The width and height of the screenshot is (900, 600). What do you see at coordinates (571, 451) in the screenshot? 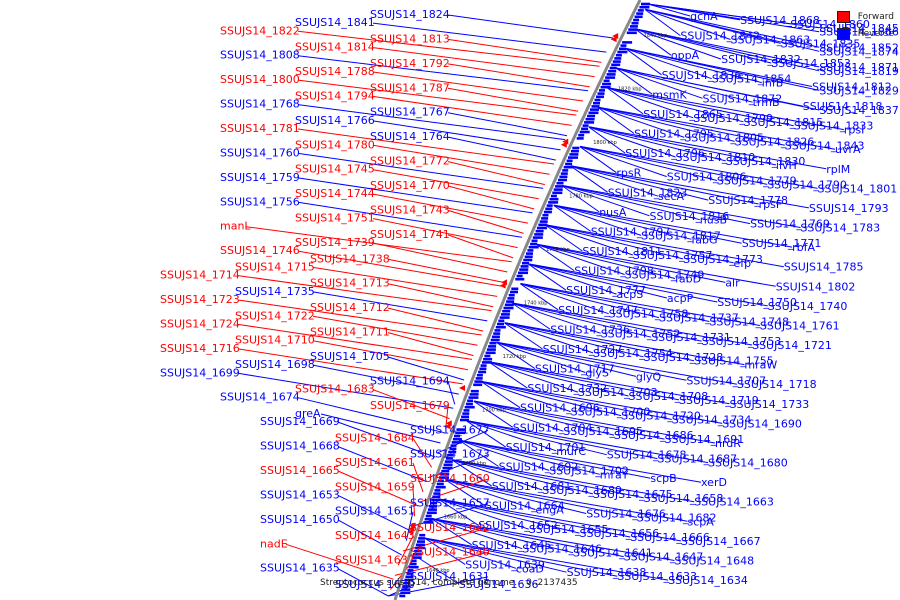
I see `gene-label: murC` at bounding box center [571, 451].